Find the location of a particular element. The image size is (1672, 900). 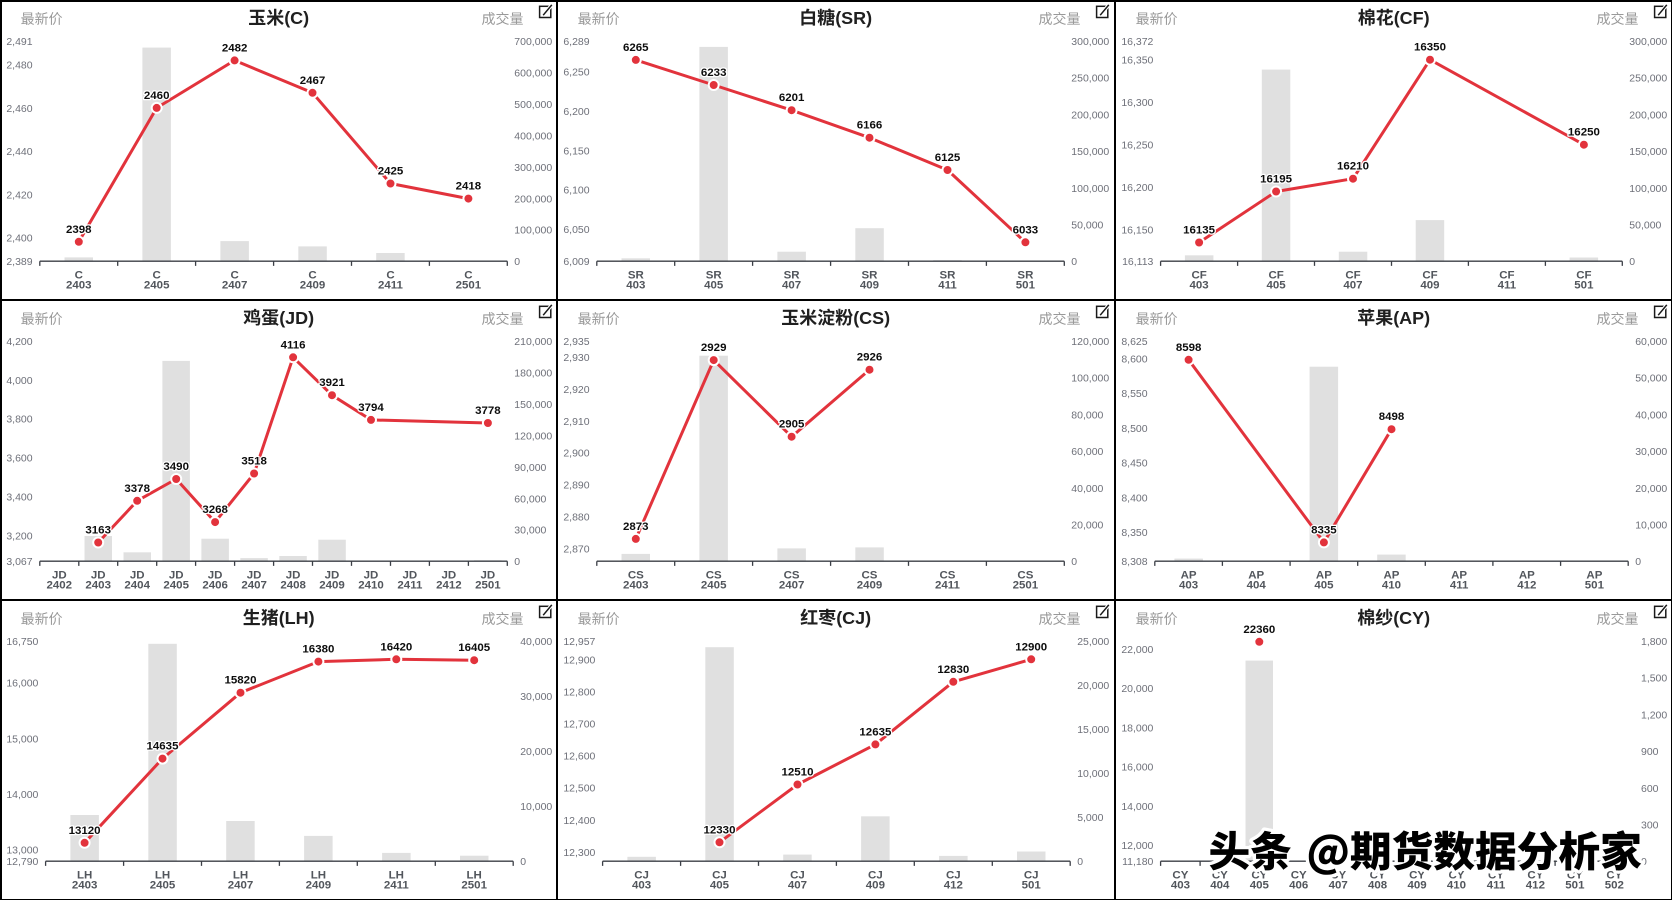

svg-text: 25,000 is located at coordinates (1093, 642).